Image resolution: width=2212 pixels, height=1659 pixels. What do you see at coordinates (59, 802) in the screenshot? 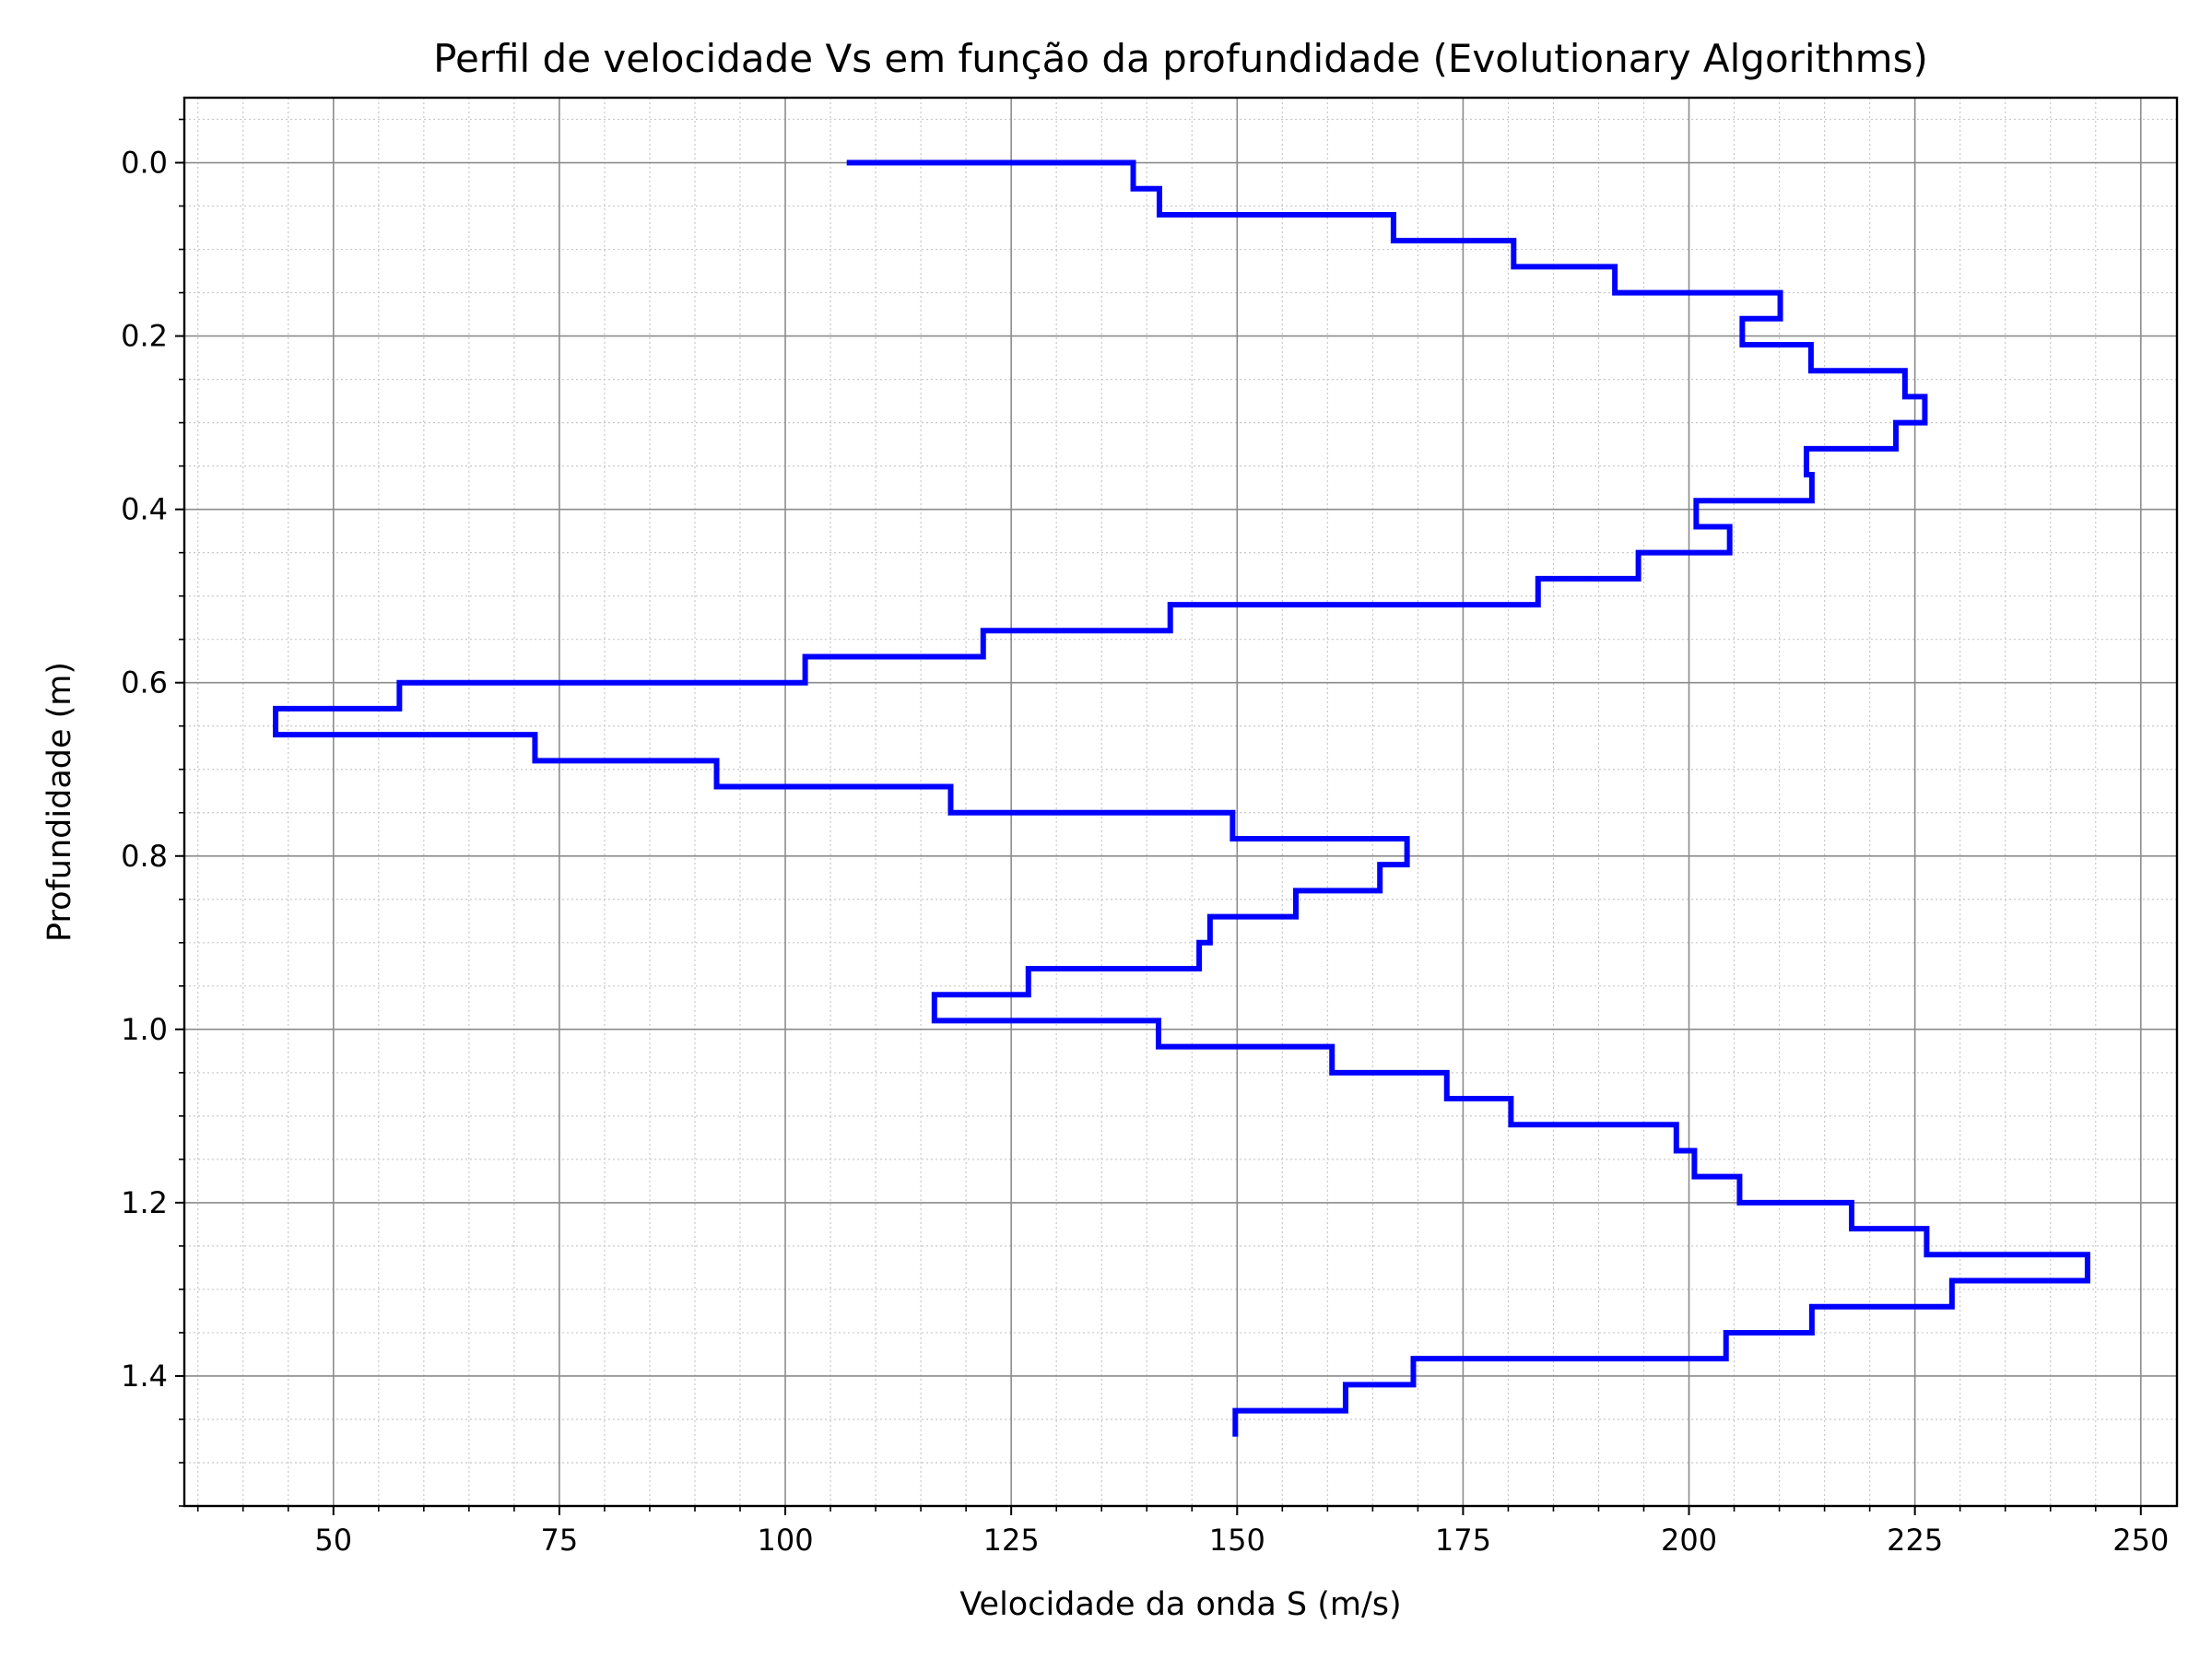
I see `y-axis-label: Profundidade (m)` at bounding box center [59, 802].